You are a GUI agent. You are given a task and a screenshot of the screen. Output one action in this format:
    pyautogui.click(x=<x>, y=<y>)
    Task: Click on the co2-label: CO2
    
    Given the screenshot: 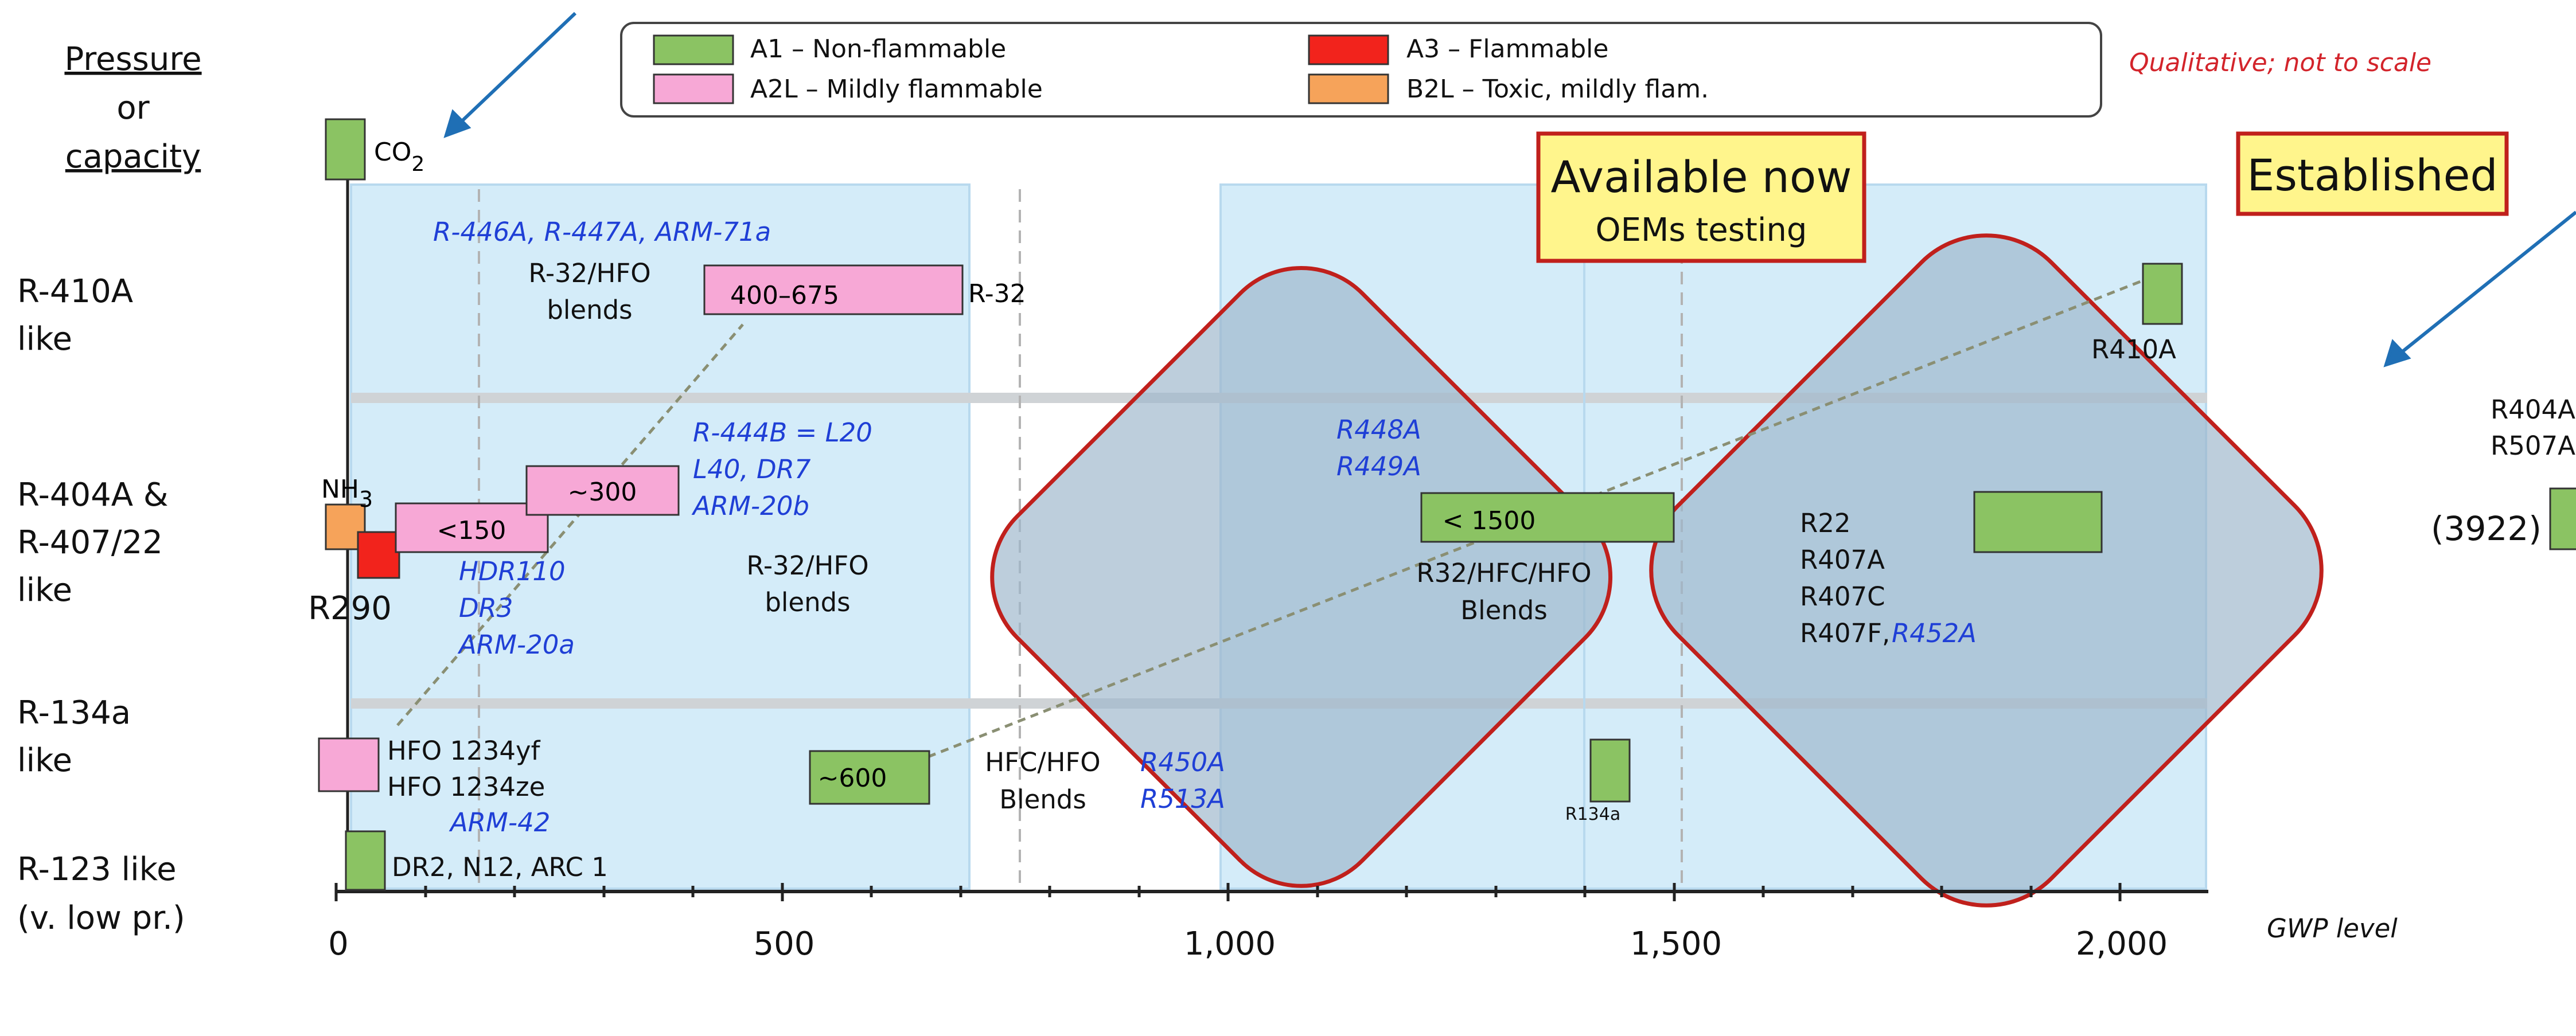 What is the action you would take?
    pyautogui.click(x=399, y=157)
    